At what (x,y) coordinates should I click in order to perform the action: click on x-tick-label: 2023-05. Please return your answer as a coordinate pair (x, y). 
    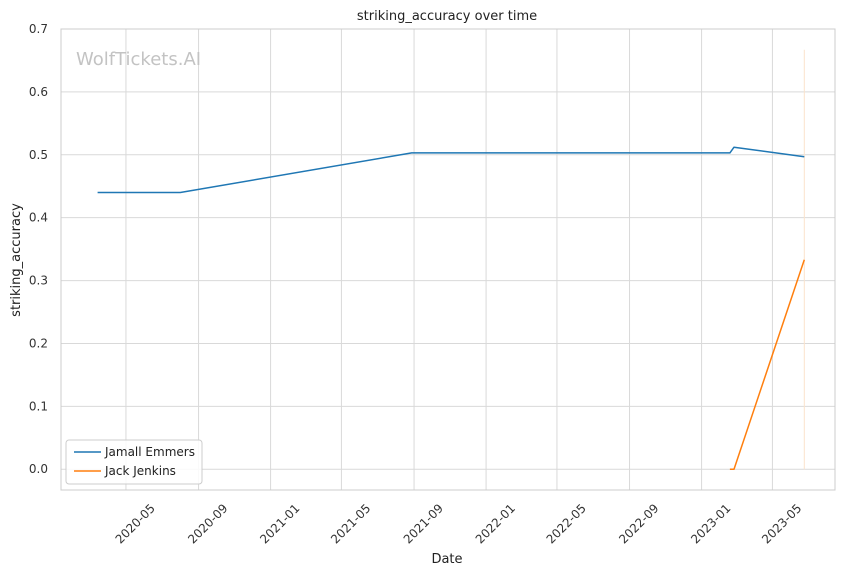
    Looking at the image, I should click on (781, 523).